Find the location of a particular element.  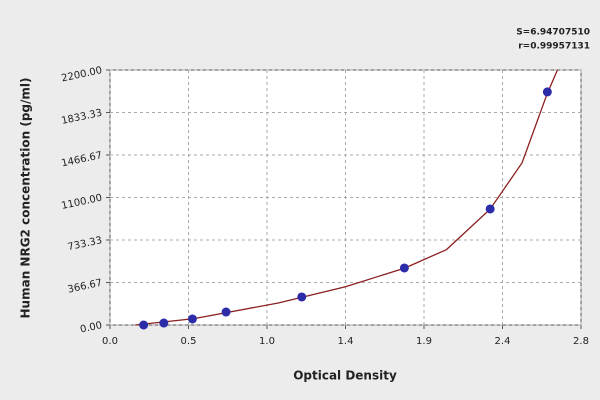

y-tick-label: 1100.00 is located at coordinates (82, 202).